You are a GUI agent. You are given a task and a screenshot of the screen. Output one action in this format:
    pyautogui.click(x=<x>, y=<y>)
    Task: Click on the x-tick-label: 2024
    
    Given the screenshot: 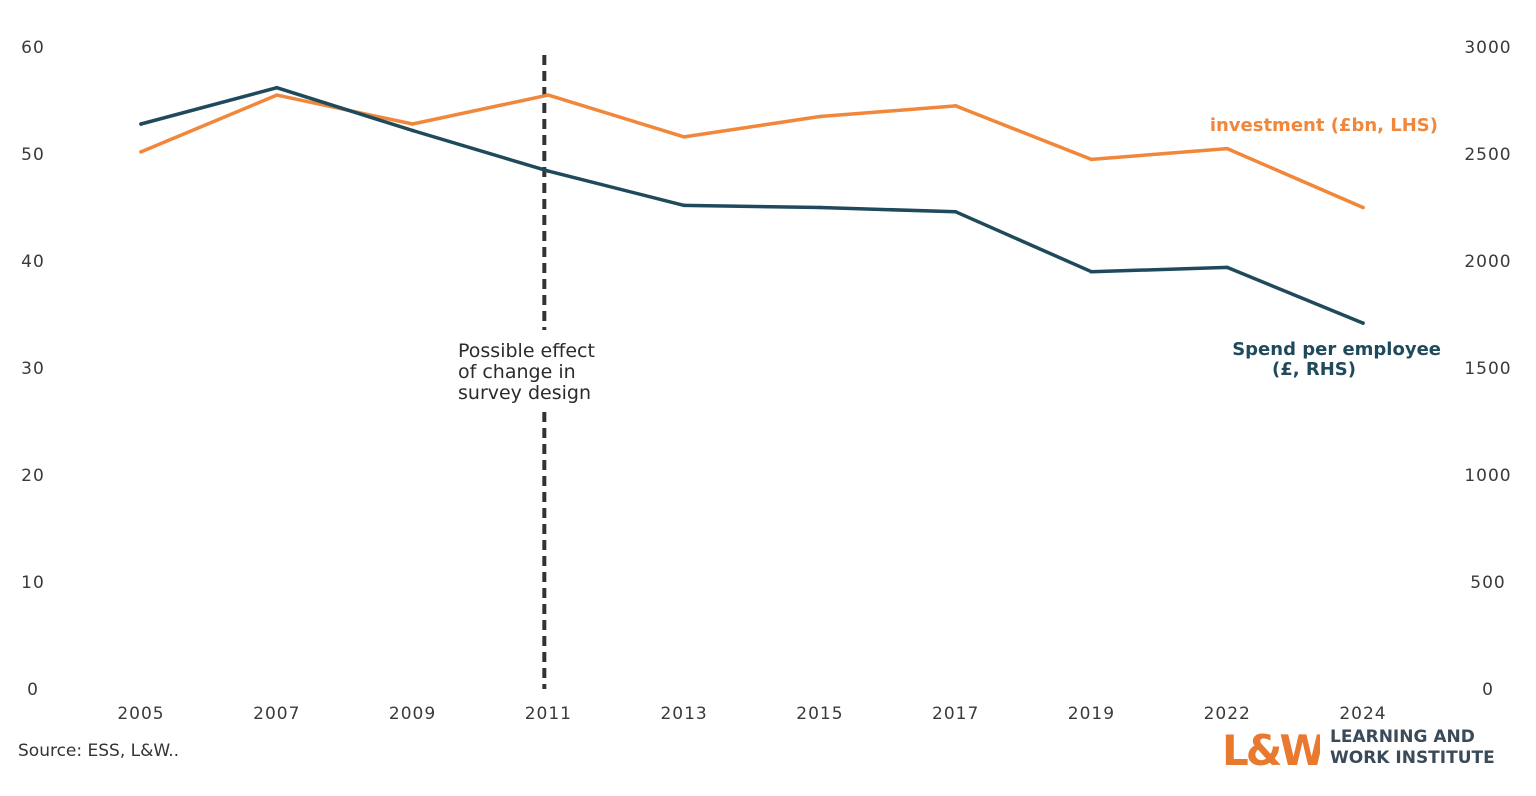 What is the action you would take?
    pyautogui.click(x=1362, y=714)
    